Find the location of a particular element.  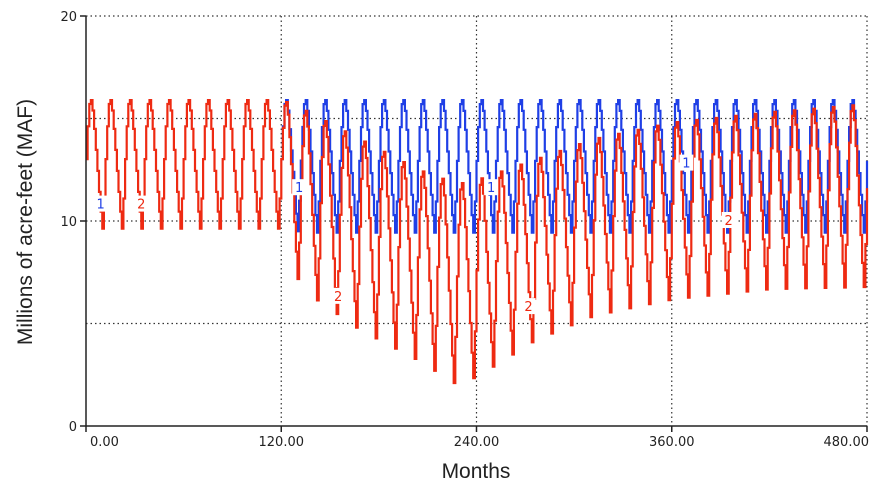

y-tick-label: 20 is located at coordinates (68, 17).